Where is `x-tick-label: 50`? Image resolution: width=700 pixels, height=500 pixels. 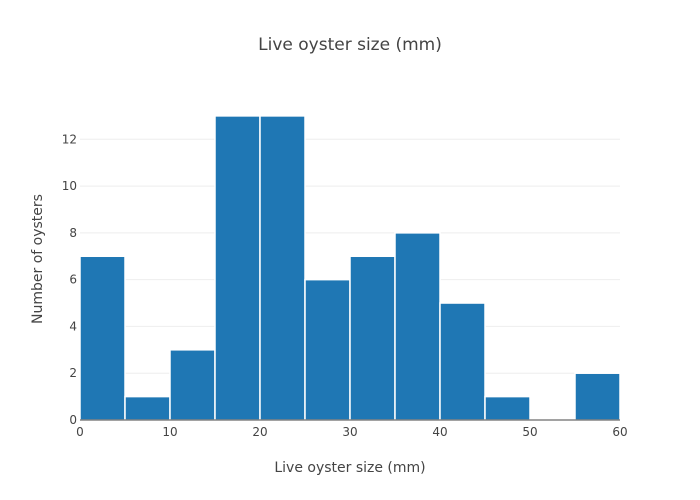 x-tick-label: 50 is located at coordinates (529, 432).